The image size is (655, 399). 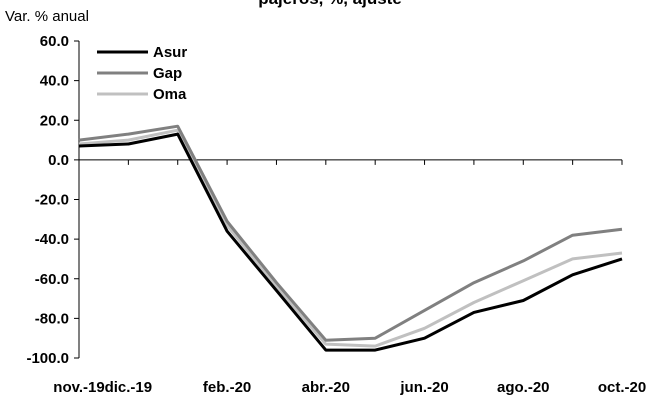 I want to click on y-tick-label: -20.0, so click(x=52, y=200).